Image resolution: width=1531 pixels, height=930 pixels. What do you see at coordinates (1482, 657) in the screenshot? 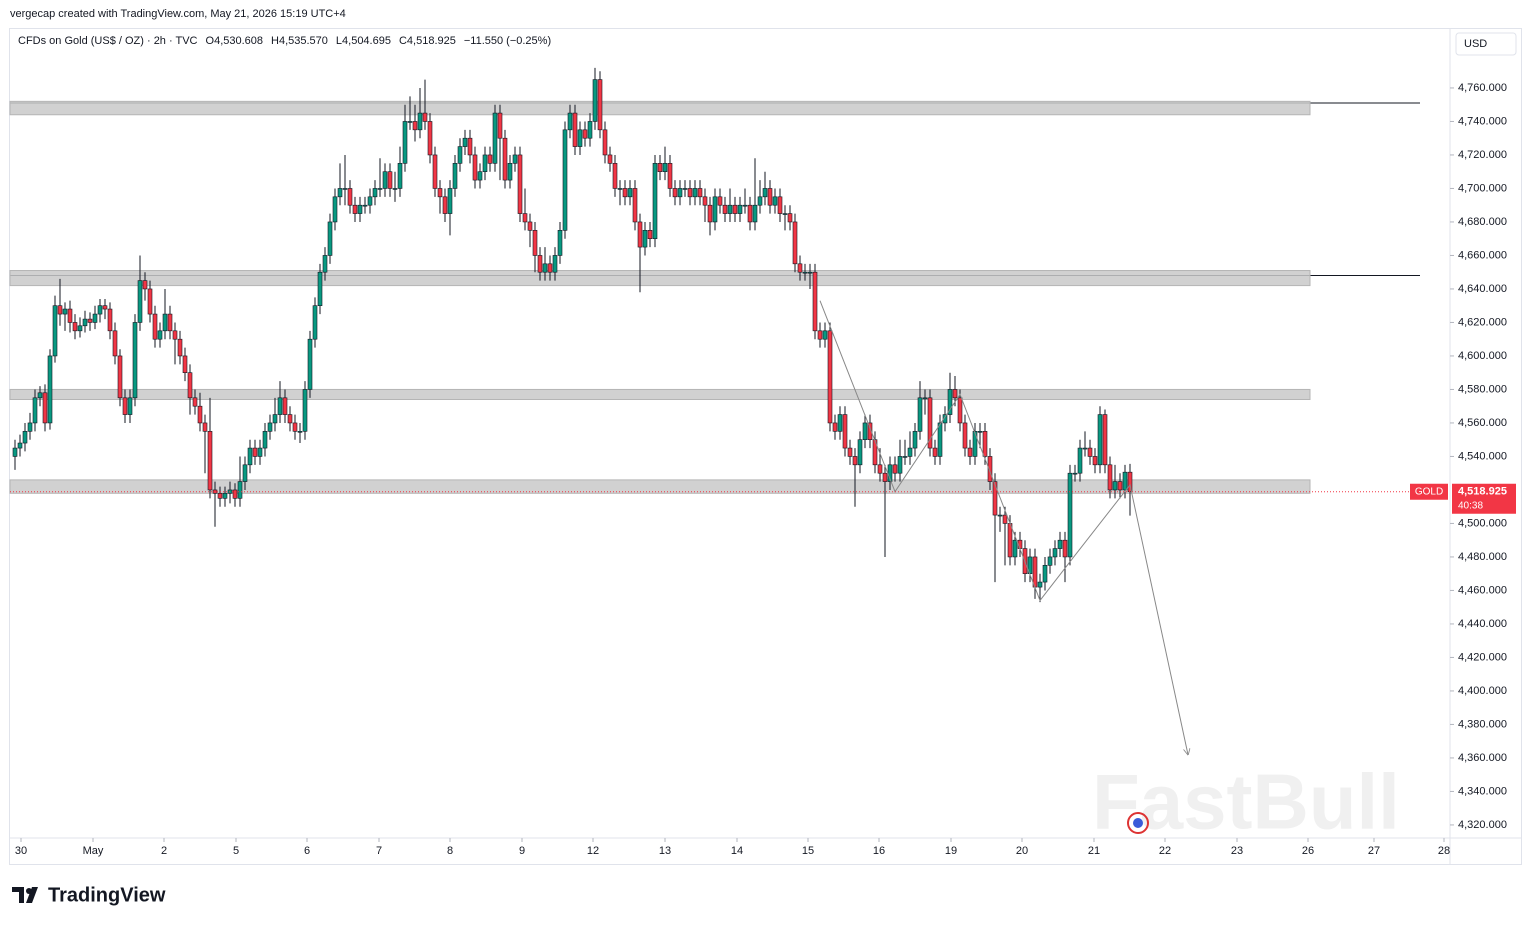
I see `y-tick-label: 4,420.000` at bounding box center [1482, 657].